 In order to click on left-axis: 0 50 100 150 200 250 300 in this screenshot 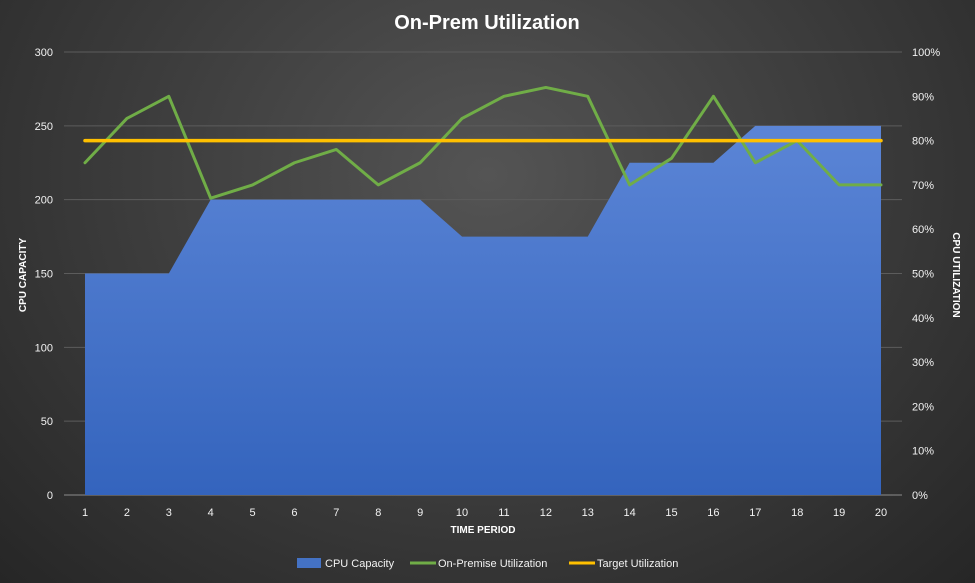, I will do `click(44, 274)`.